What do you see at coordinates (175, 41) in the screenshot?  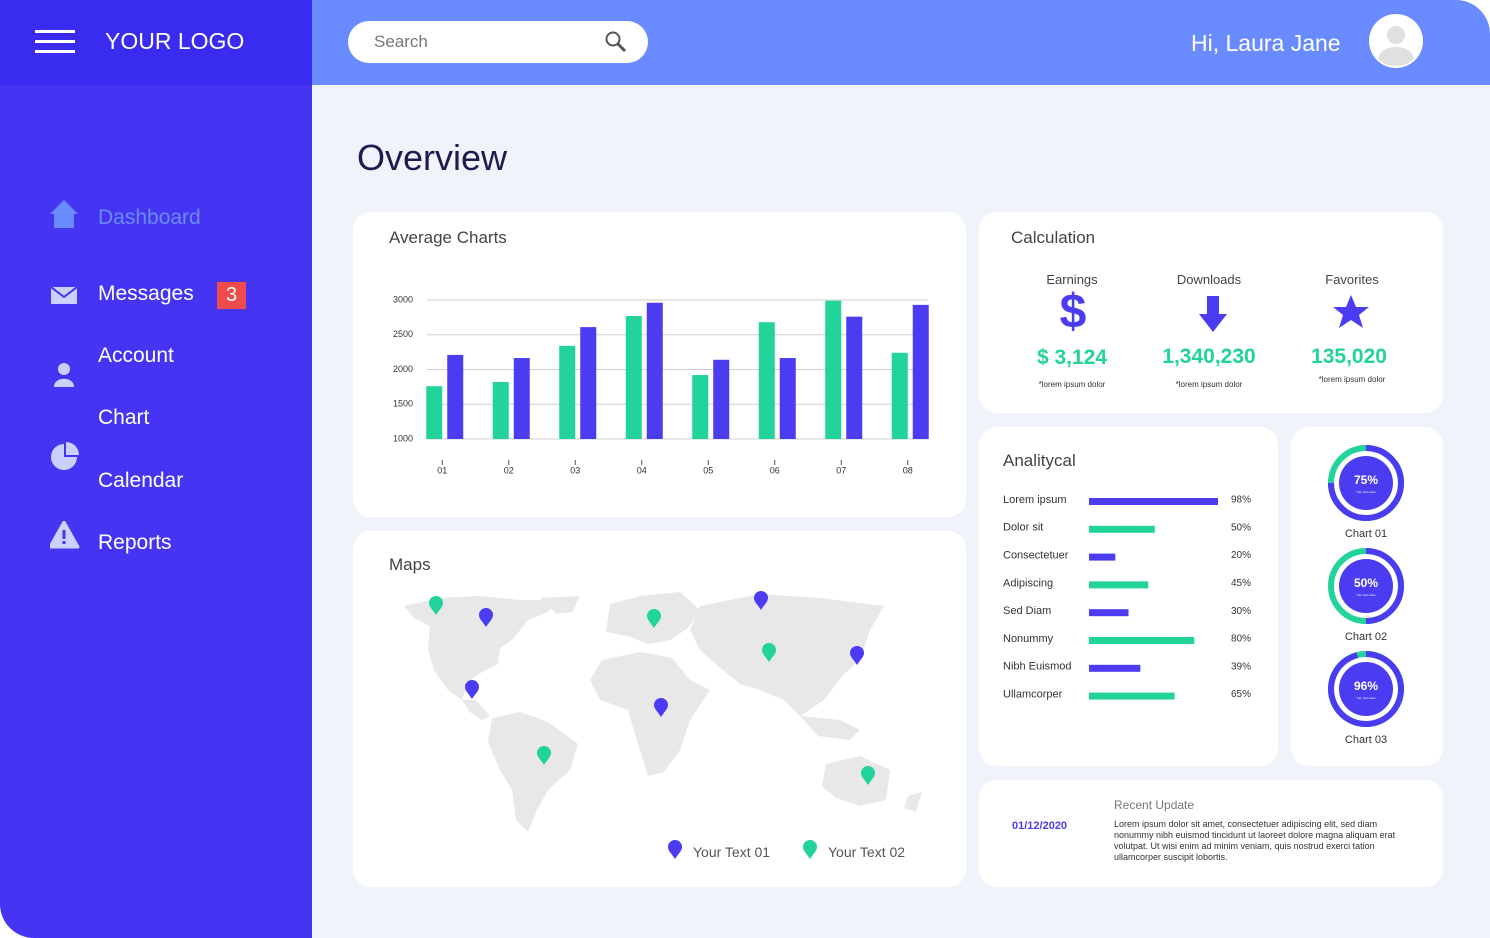 I see `logo: YOUR LOGO` at bounding box center [175, 41].